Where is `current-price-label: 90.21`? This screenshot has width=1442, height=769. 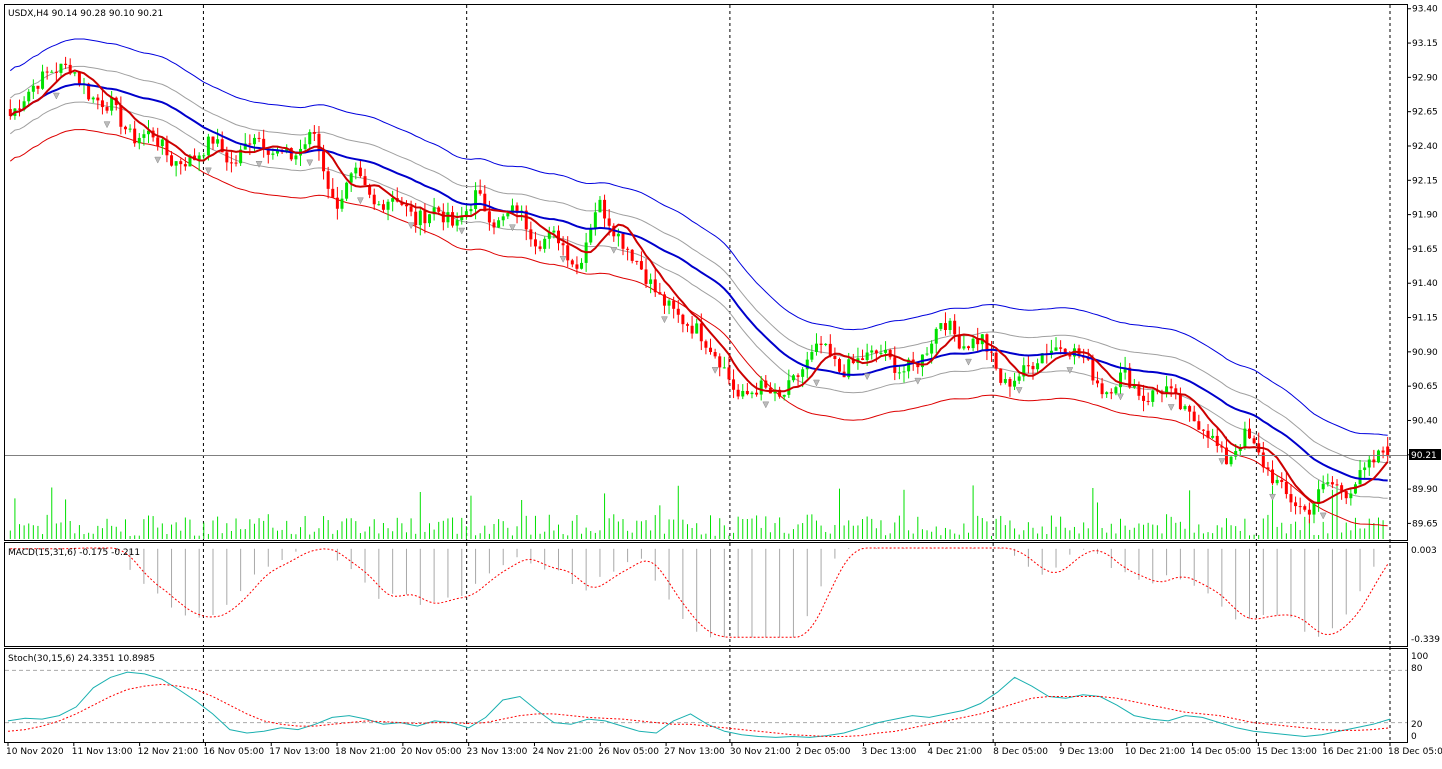
current-price-label: 90.21 is located at coordinates (1424, 456).